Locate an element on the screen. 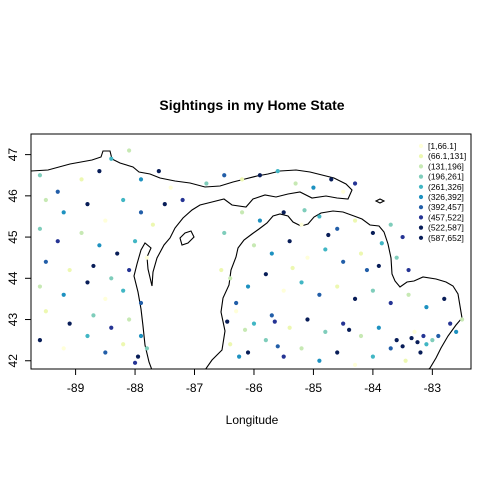 Image resolution: width=504 pixels, height=504 pixels. y-tick-label: 42 is located at coordinates (13, 361).